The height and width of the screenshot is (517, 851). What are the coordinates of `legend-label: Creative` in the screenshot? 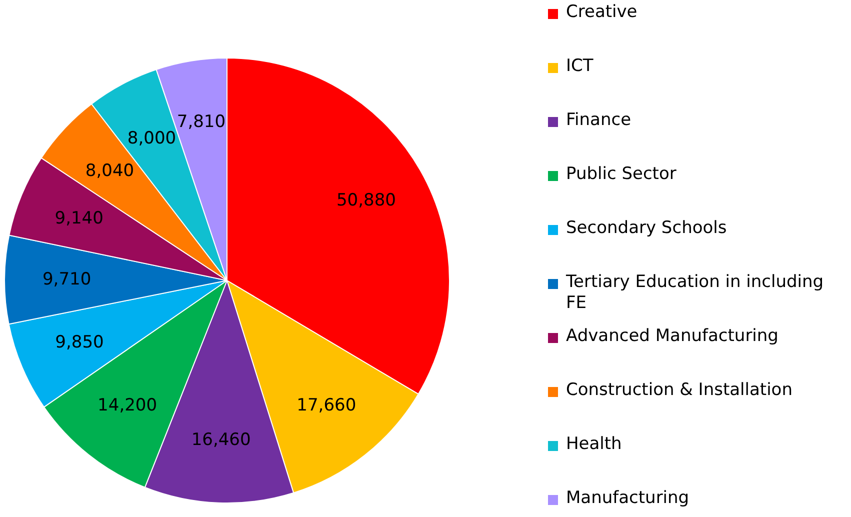 It's located at (602, 12).